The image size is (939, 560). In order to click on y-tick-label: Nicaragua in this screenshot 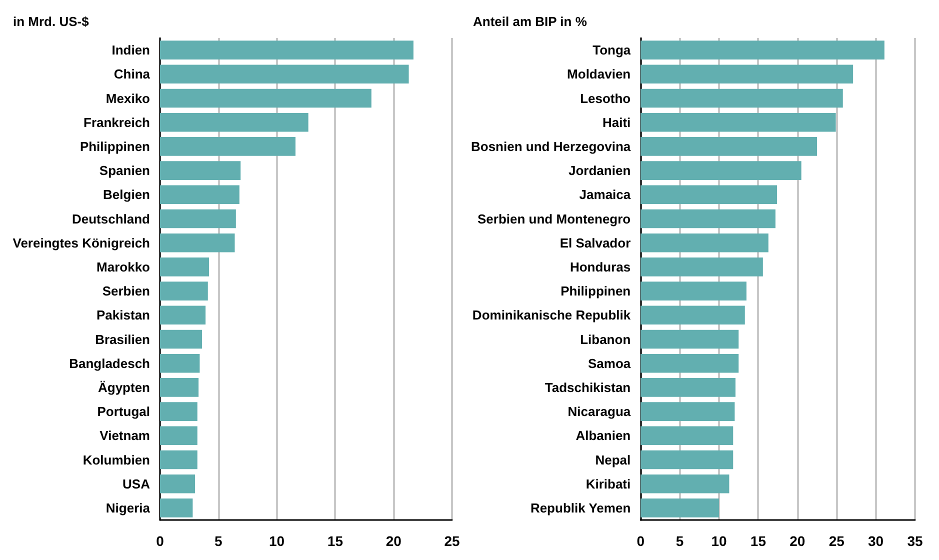, I will do `click(600, 412)`.